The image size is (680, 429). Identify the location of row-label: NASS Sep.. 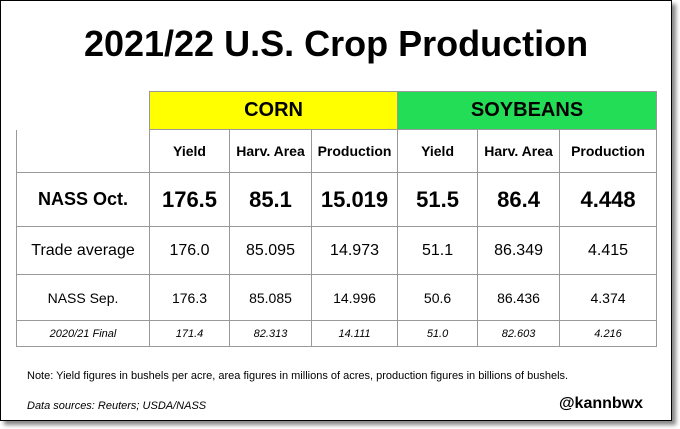
(83, 297).